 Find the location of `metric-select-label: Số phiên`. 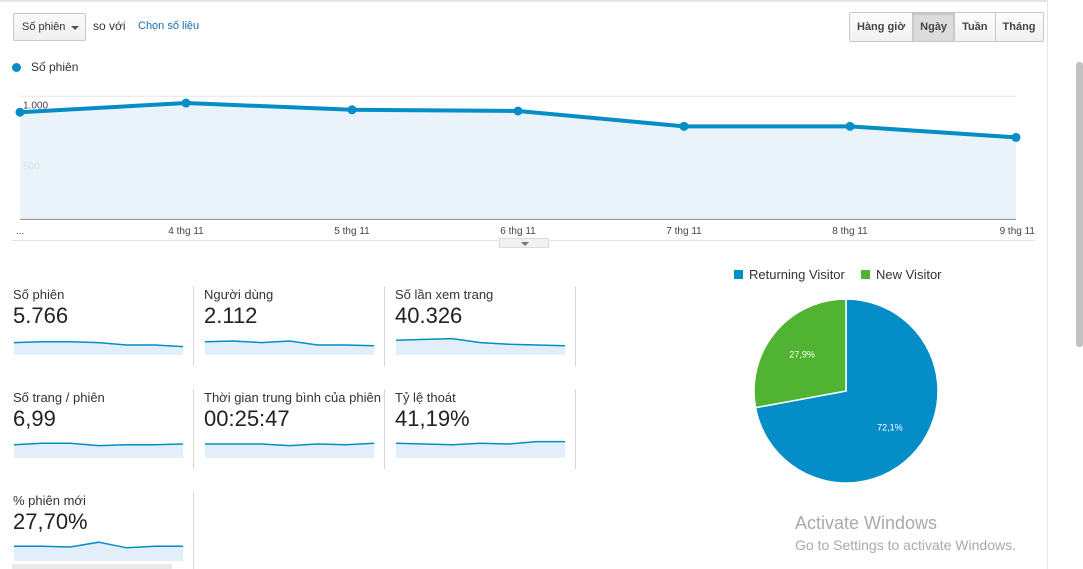

metric-select-label: Số phiên is located at coordinates (44, 27).